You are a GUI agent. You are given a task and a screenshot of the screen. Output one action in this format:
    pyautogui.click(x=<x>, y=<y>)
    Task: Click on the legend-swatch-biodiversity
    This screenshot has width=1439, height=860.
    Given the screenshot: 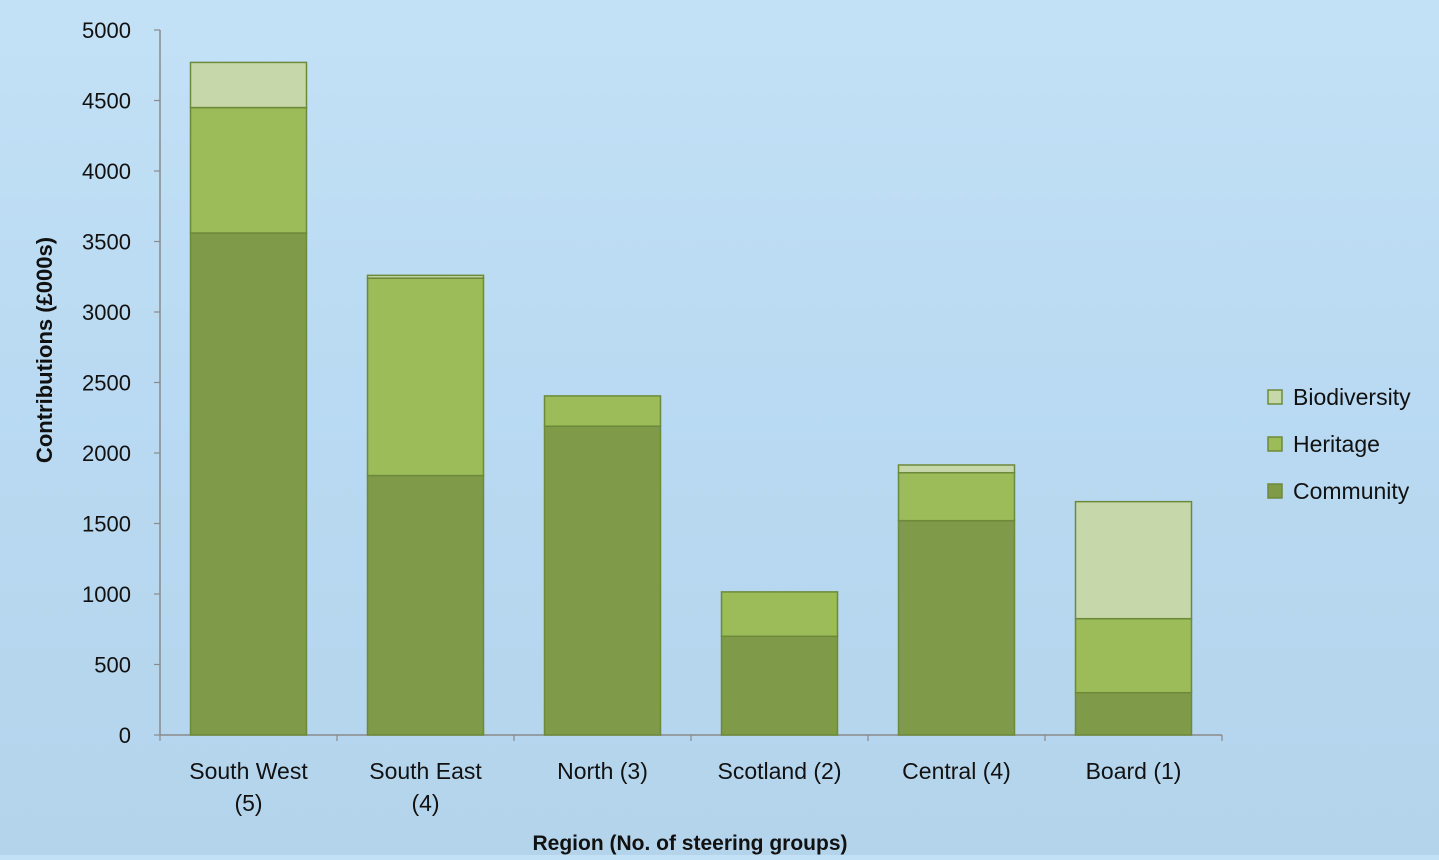 What is the action you would take?
    pyautogui.click(x=1275, y=397)
    